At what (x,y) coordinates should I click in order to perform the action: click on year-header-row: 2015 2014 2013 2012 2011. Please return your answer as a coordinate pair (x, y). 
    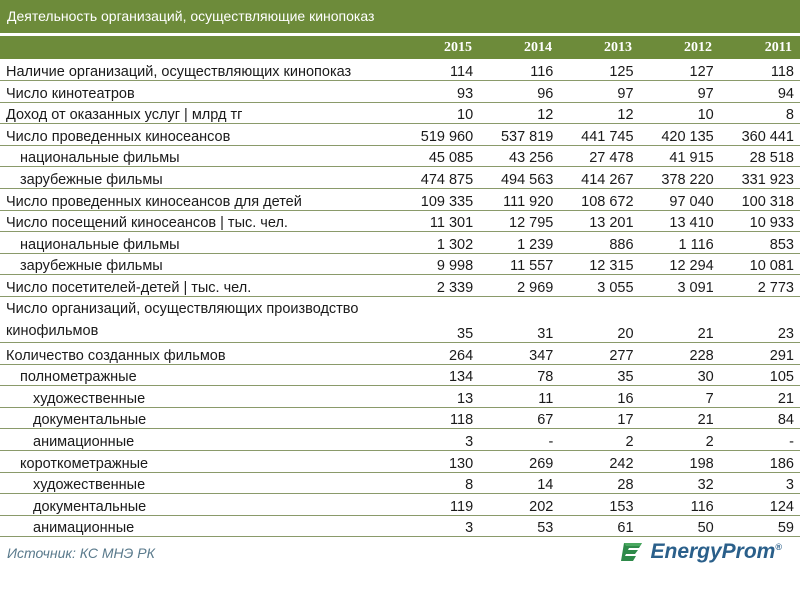
    Looking at the image, I should click on (400, 47).